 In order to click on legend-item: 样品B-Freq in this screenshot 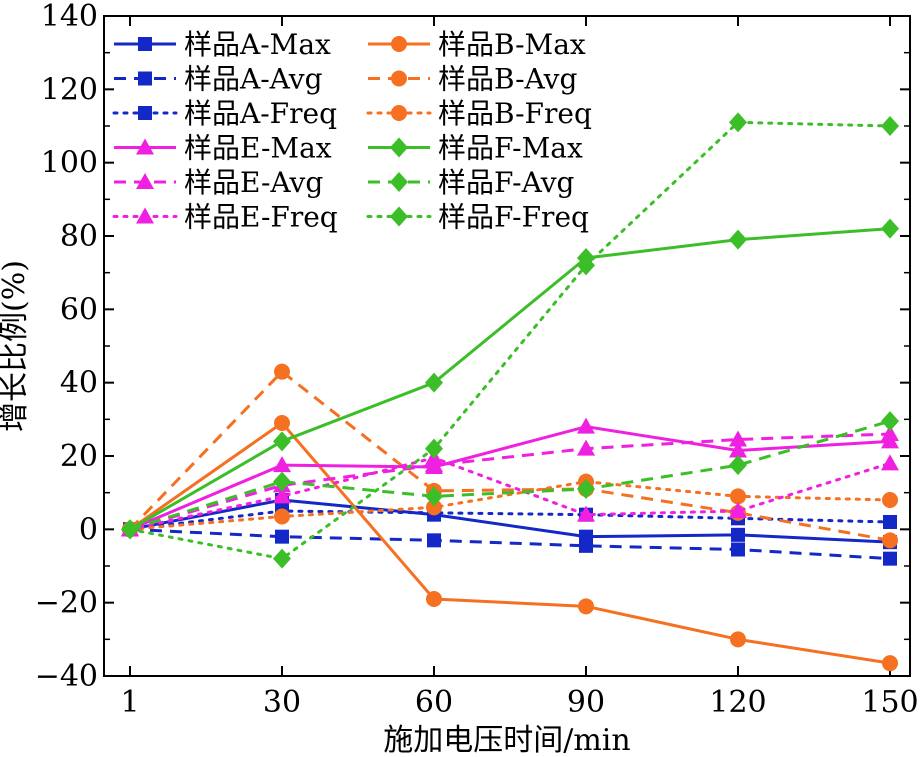, I will do `click(479, 113)`.